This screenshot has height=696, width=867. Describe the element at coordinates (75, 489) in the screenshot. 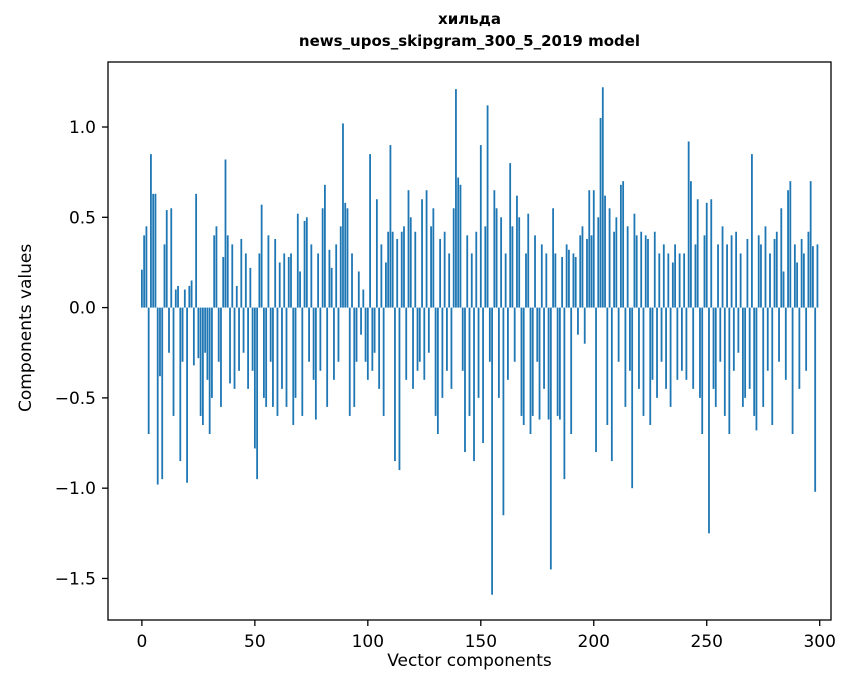

I see `y-tick-label: −1.0` at that location.